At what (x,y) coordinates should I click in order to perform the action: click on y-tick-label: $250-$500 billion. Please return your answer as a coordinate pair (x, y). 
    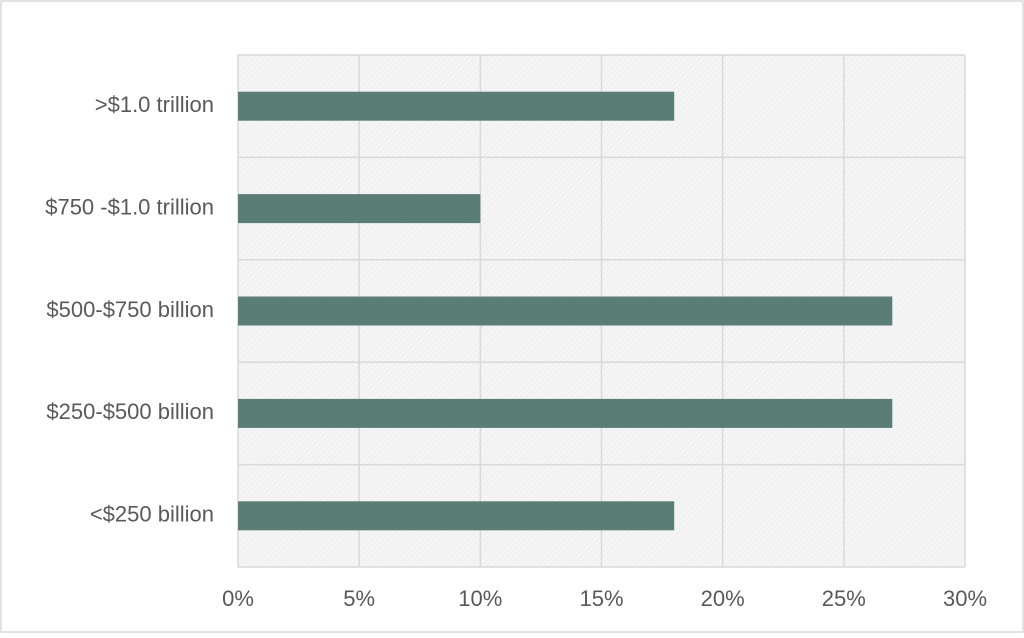
    Looking at the image, I should click on (130, 411).